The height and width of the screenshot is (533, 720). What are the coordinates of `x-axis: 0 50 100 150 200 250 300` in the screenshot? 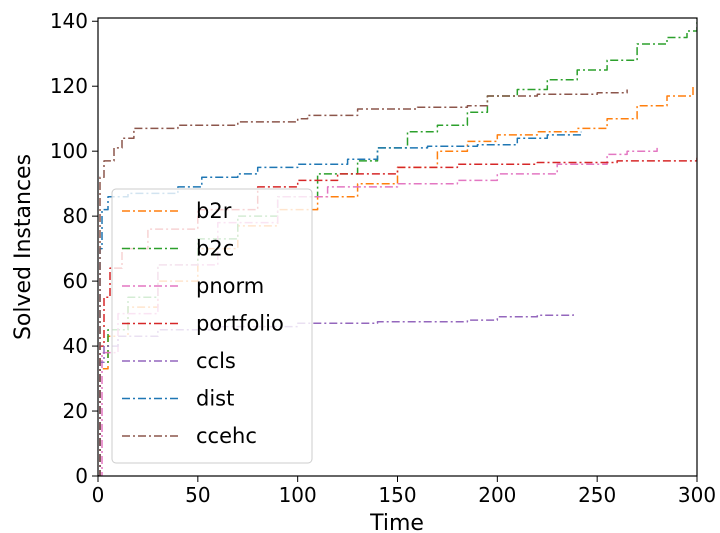 It's located at (404, 491).